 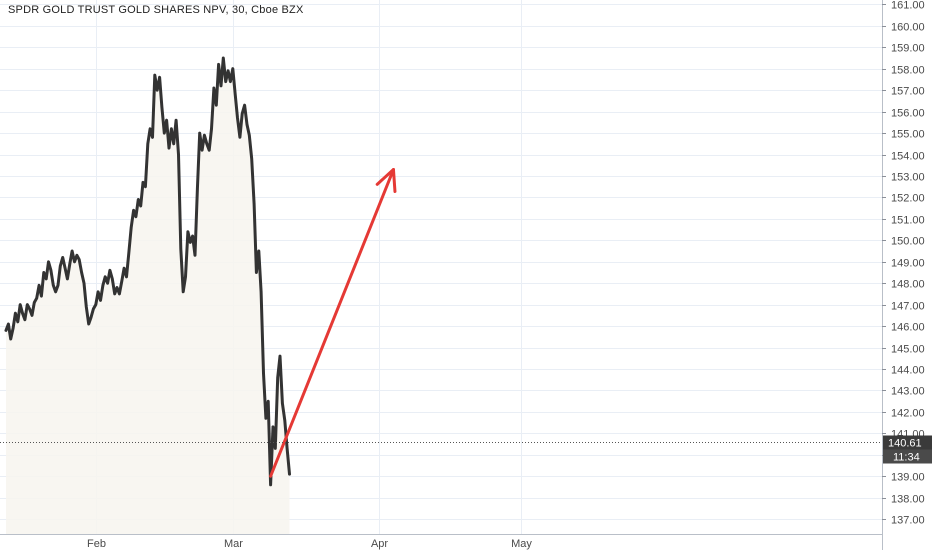 I want to click on bar-countdown-value: 11:34, so click(x=906, y=458).